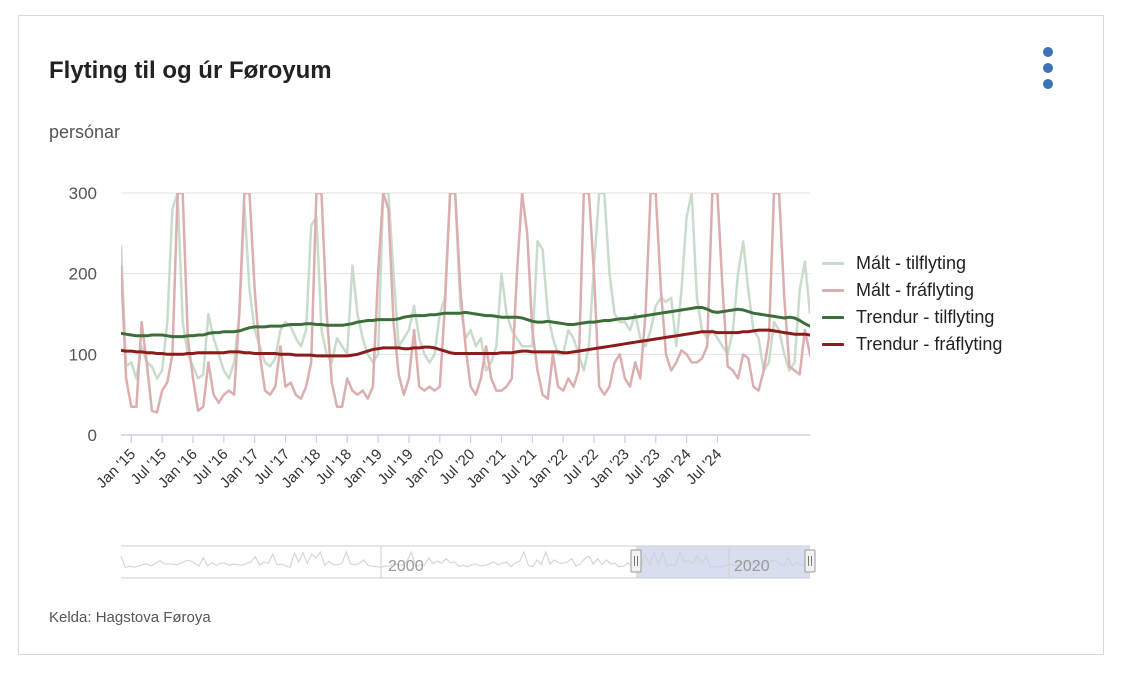  What do you see at coordinates (925, 317) in the screenshot?
I see `legend-label: Trendur - tilflyting` at bounding box center [925, 317].